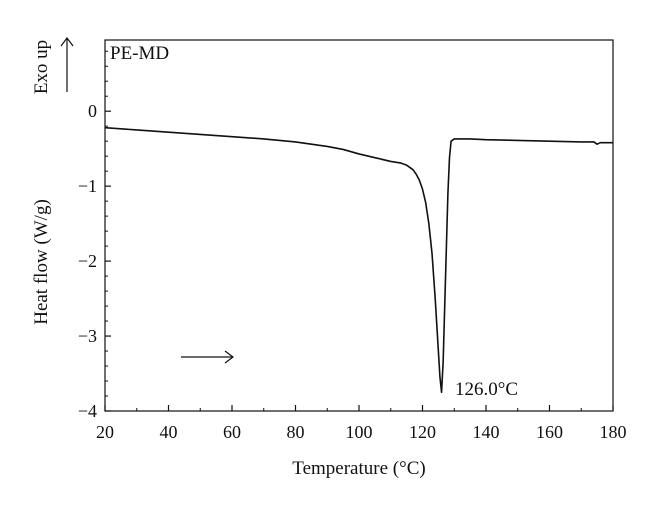 This screenshot has width=660, height=511. What do you see at coordinates (486, 389) in the screenshot?
I see `peak-temperature-label: 126.0°C` at bounding box center [486, 389].